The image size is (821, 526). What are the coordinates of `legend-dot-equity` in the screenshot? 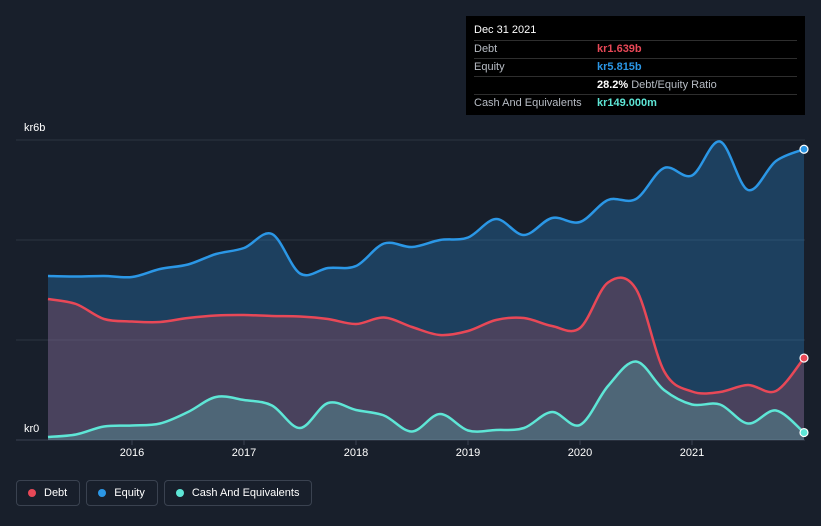 It's located at (102, 493).